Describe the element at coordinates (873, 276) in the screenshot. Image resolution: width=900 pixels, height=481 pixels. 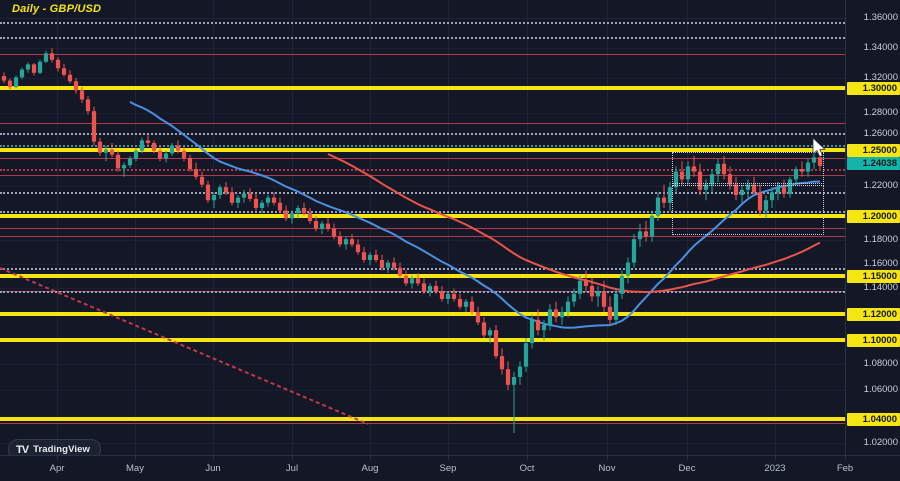
I see `price-axis-label: 1.15000` at that location.